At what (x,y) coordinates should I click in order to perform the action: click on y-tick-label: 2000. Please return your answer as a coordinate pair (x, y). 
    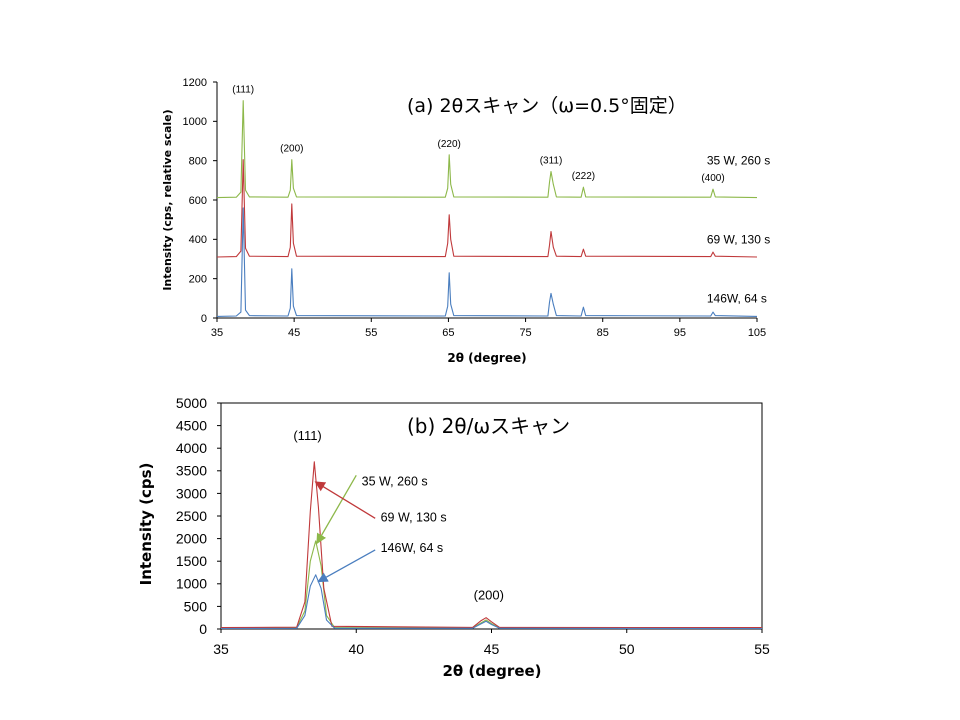
    Looking at the image, I should click on (191, 539).